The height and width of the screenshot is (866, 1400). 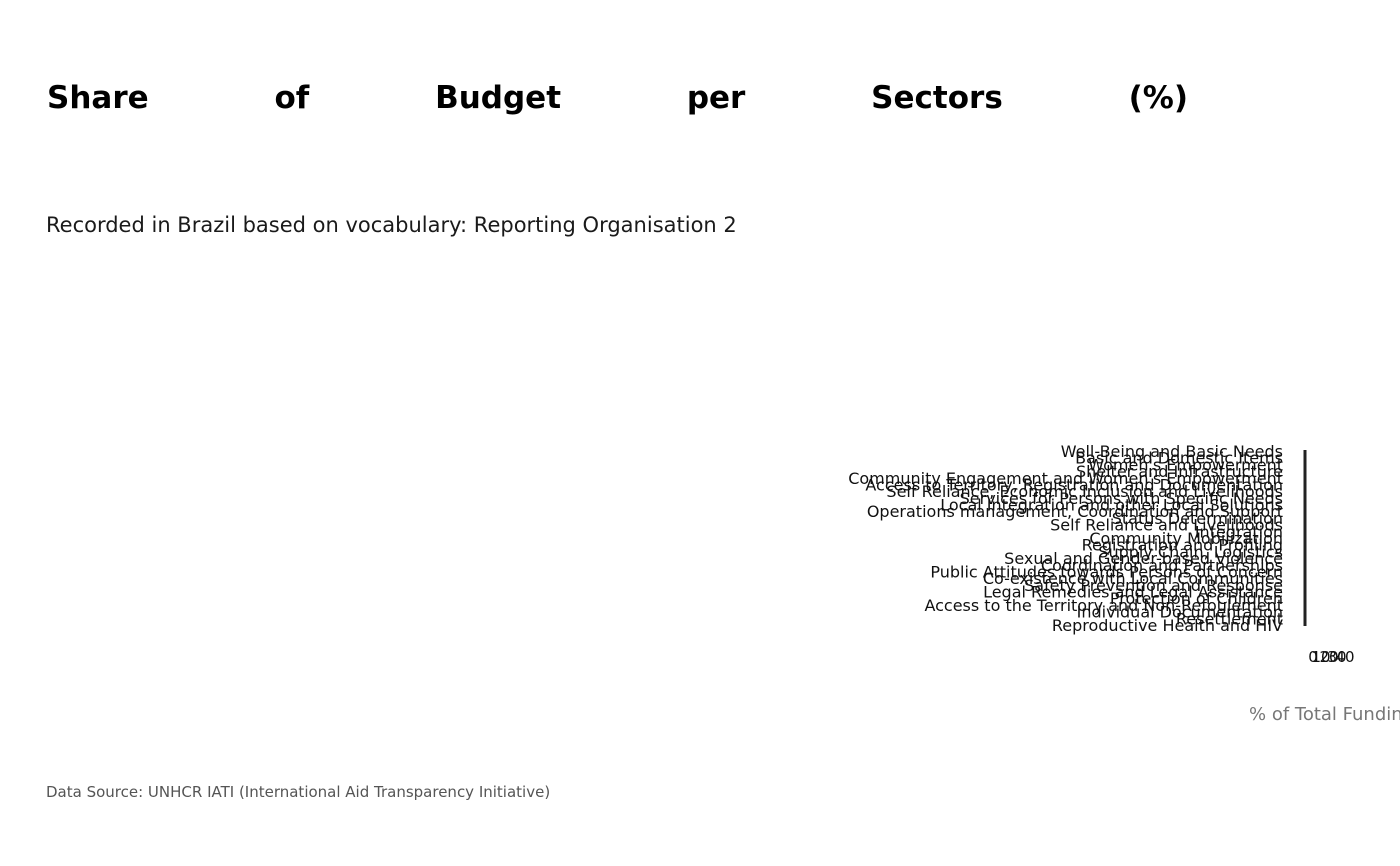 I want to click on category-label-sexual-and-gender-based-violence: Sexual and Gender-based Violence, so click(x=1143, y=558).